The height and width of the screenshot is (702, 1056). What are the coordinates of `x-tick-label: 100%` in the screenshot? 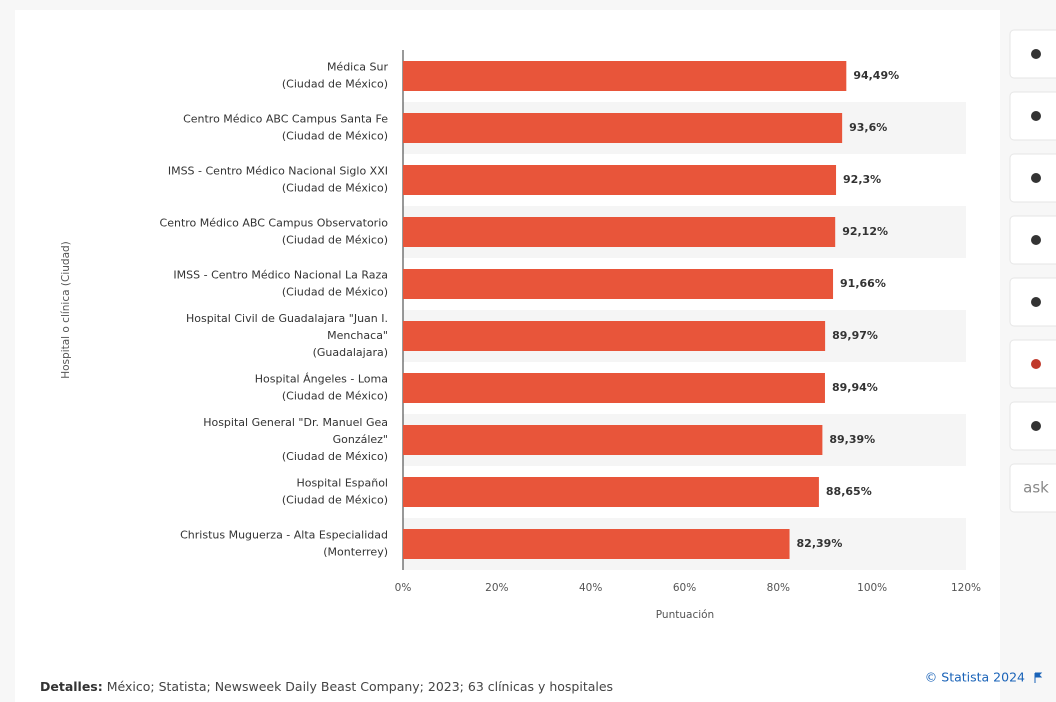 It's located at (872, 588).